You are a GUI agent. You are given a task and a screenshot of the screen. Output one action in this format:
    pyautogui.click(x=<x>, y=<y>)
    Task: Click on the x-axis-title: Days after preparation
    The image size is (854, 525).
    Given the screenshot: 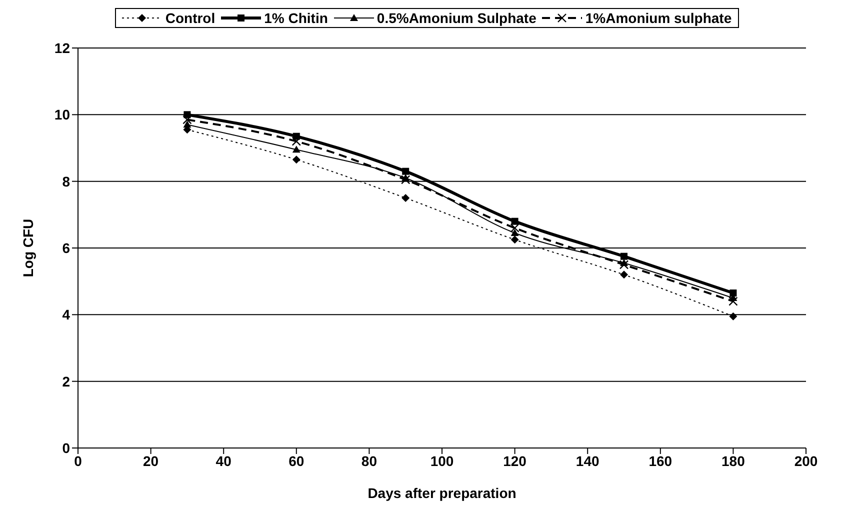 What is the action you would take?
    pyautogui.click(x=442, y=493)
    